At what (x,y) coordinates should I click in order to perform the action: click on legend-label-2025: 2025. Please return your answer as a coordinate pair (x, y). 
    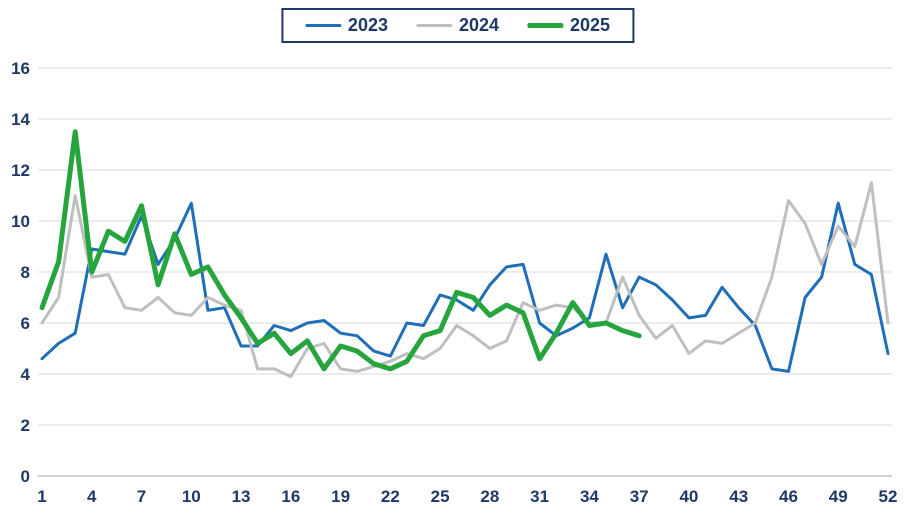
    Looking at the image, I should click on (590, 25).